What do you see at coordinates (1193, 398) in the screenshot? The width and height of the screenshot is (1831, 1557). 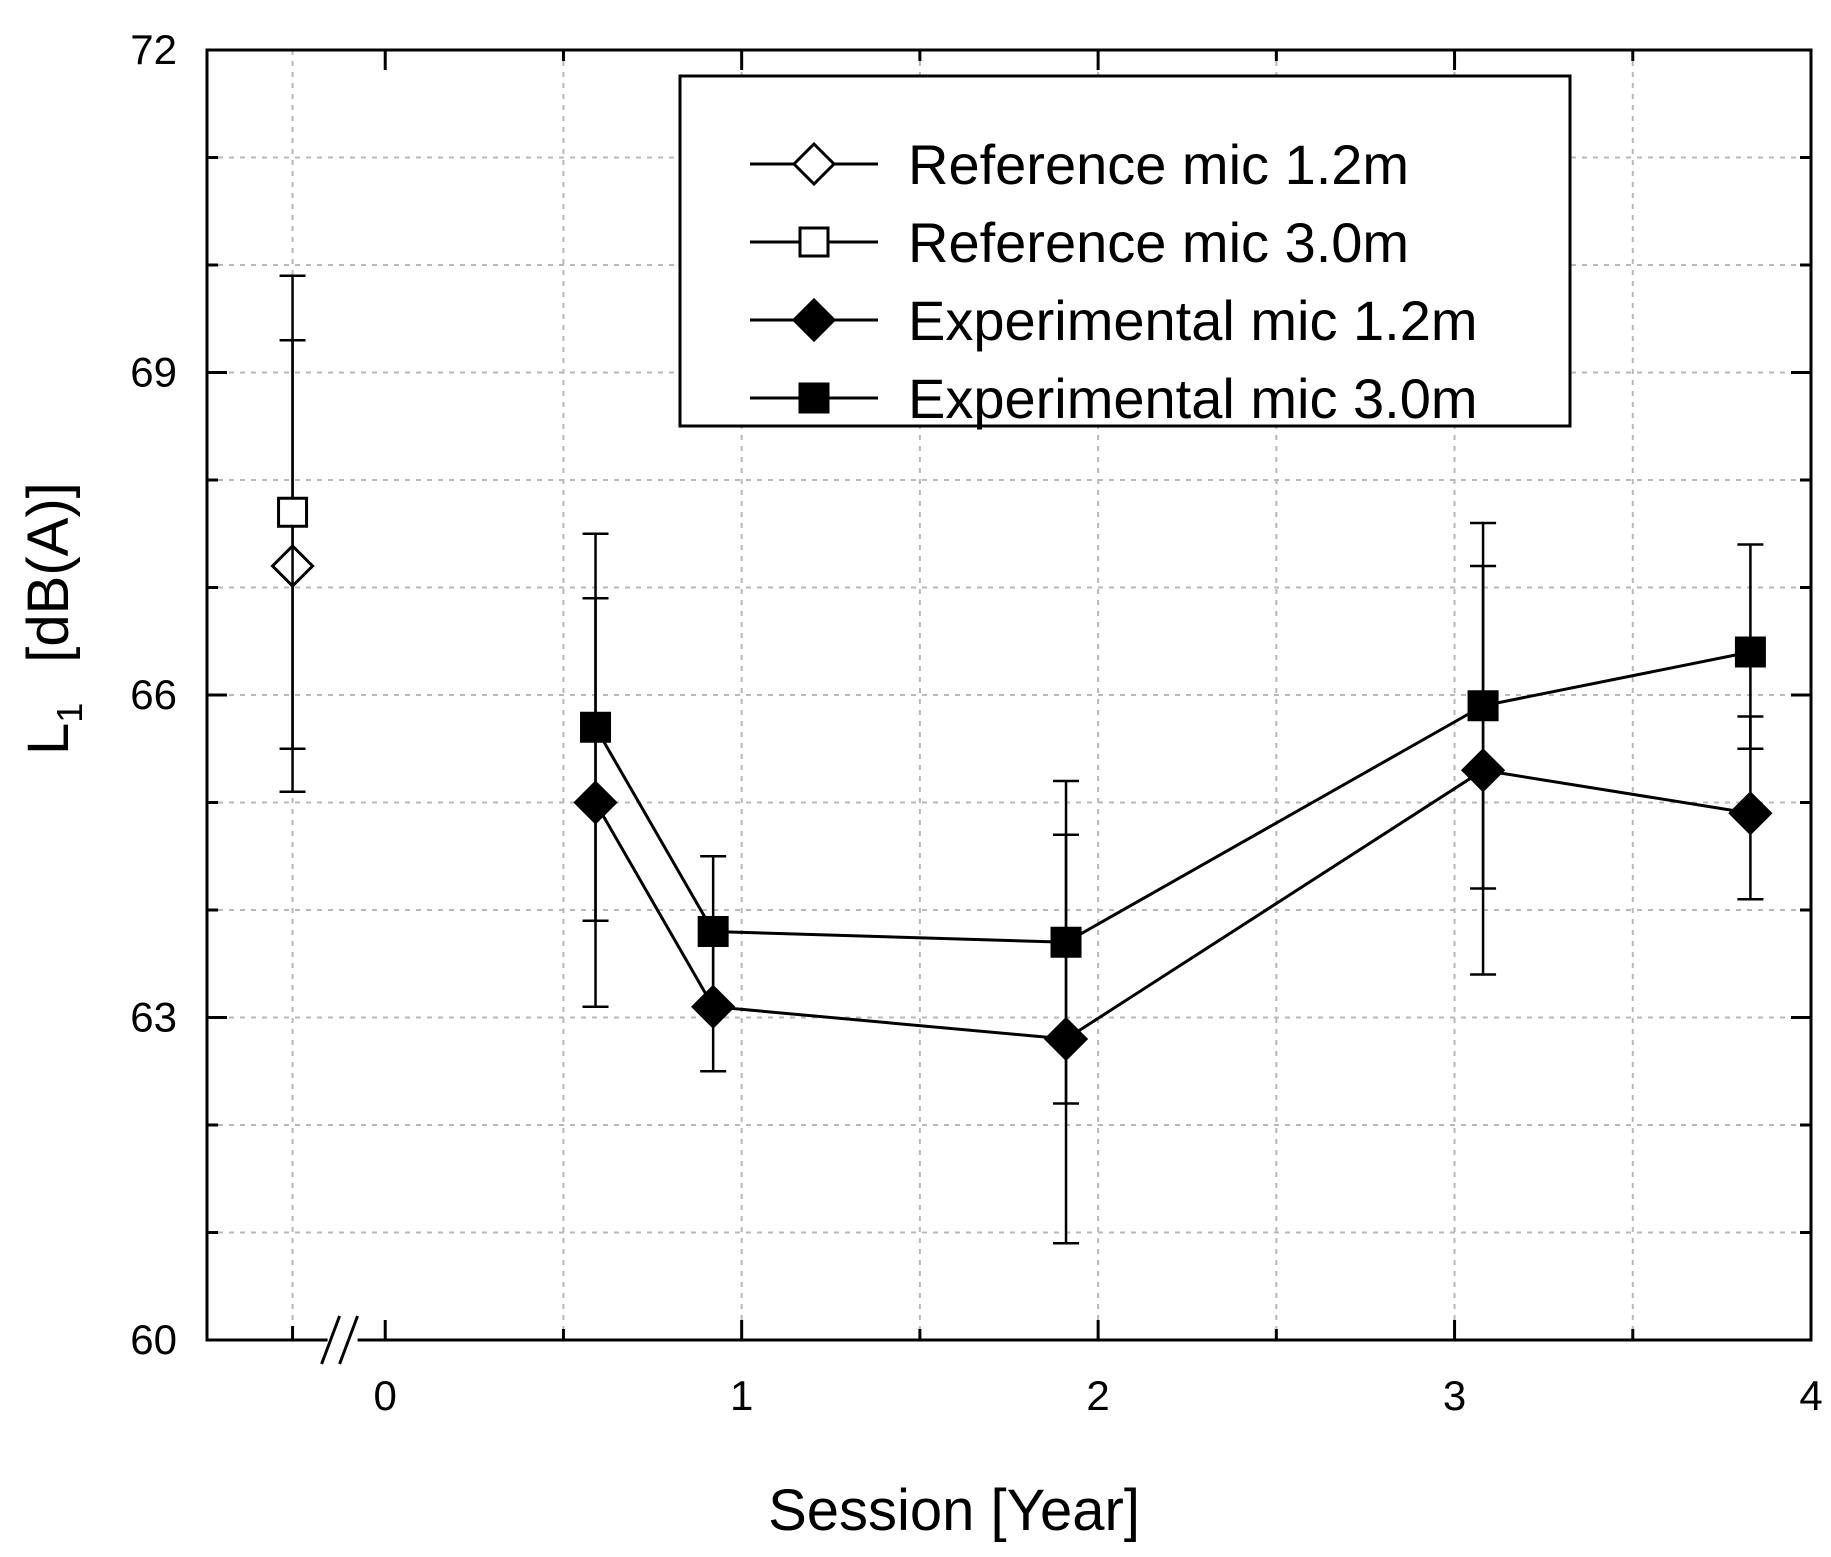 I see `legend-label: Experimental mic 3.0m` at bounding box center [1193, 398].